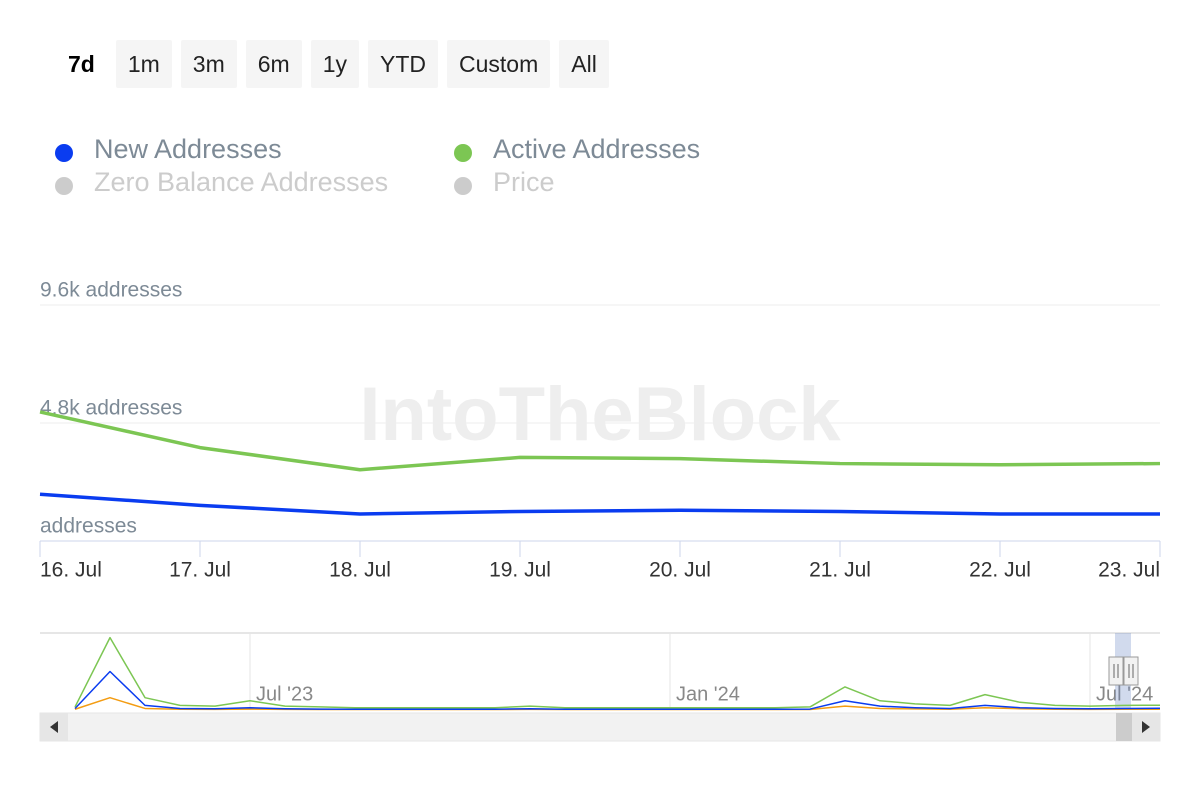  Describe the element at coordinates (188, 149) in the screenshot. I see `legend-label: New Addresses` at that location.